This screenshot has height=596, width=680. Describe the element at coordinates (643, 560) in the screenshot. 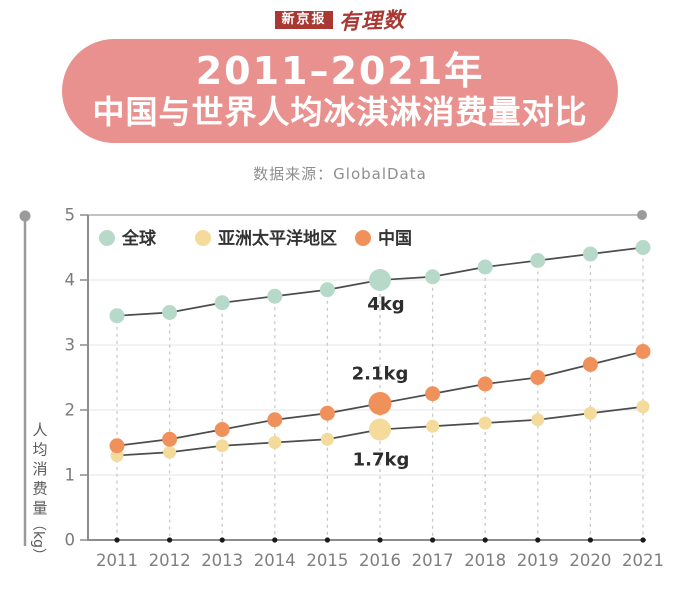

I see `x-tick-label: 2021` at that location.